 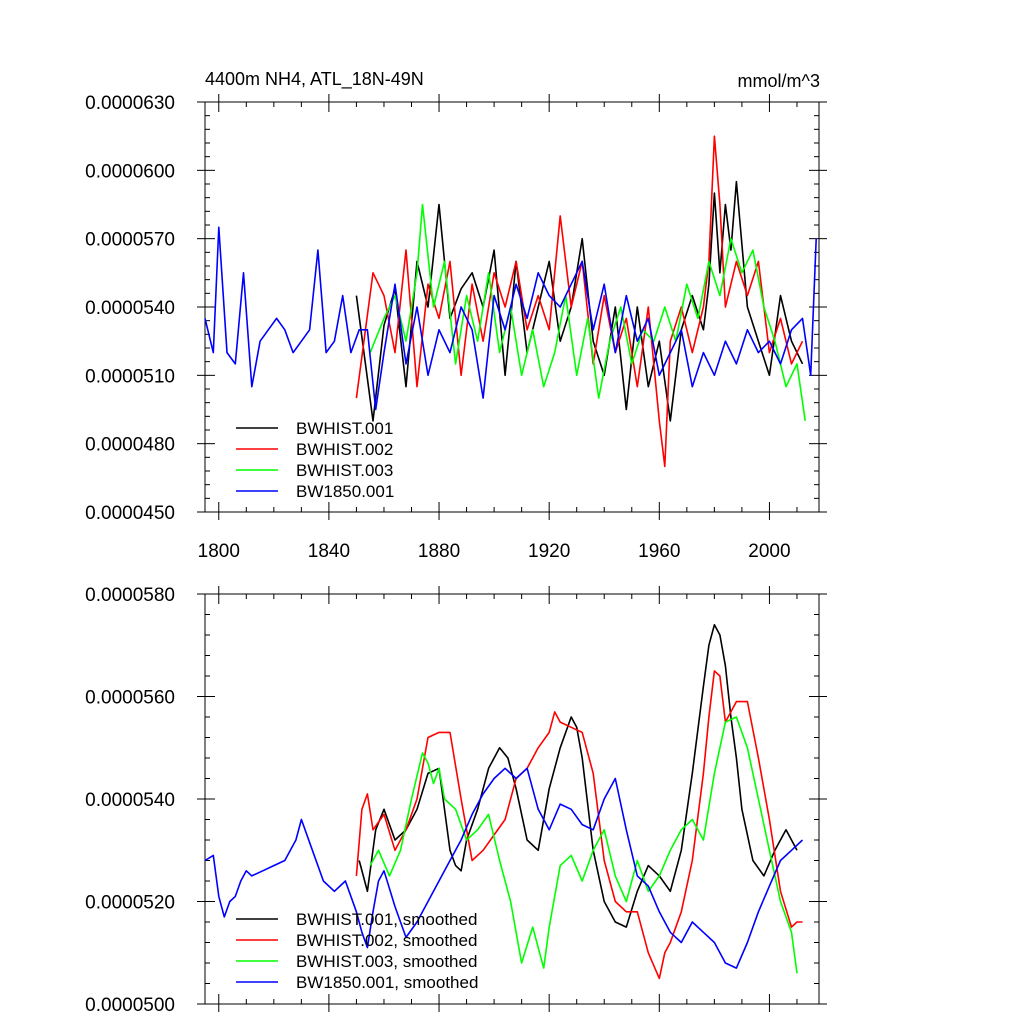 What do you see at coordinates (130, 240) in the screenshot?
I see `top-ytick-label: 0.0000570` at bounding box center [130, 240].